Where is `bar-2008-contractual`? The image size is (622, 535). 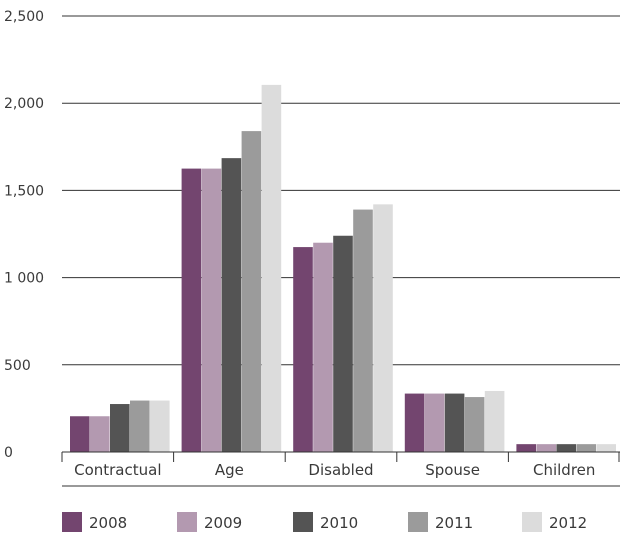 bar-2008-contractual is located at coordinates (80, 434).